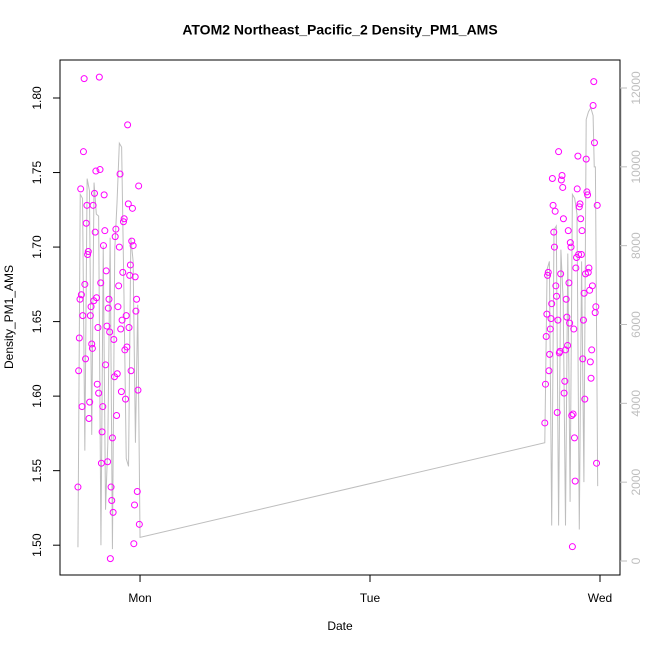  What do you see at coordinates (37, 247) in the screenshot?
I see `y-tick-label: 1.70` at bounding box center [37, 247].